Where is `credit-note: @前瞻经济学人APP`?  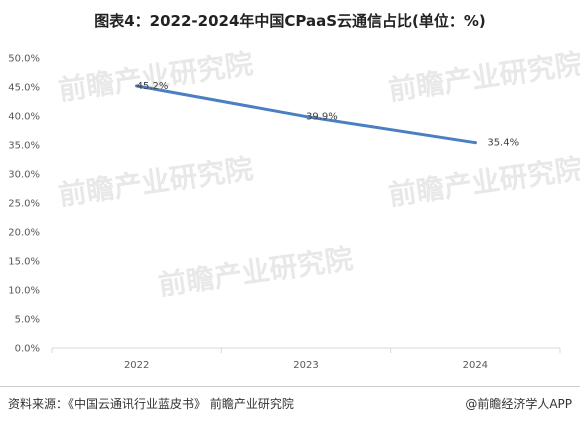 credit-note: @前瞻经济学人APP is located at coordinates (518, 404).